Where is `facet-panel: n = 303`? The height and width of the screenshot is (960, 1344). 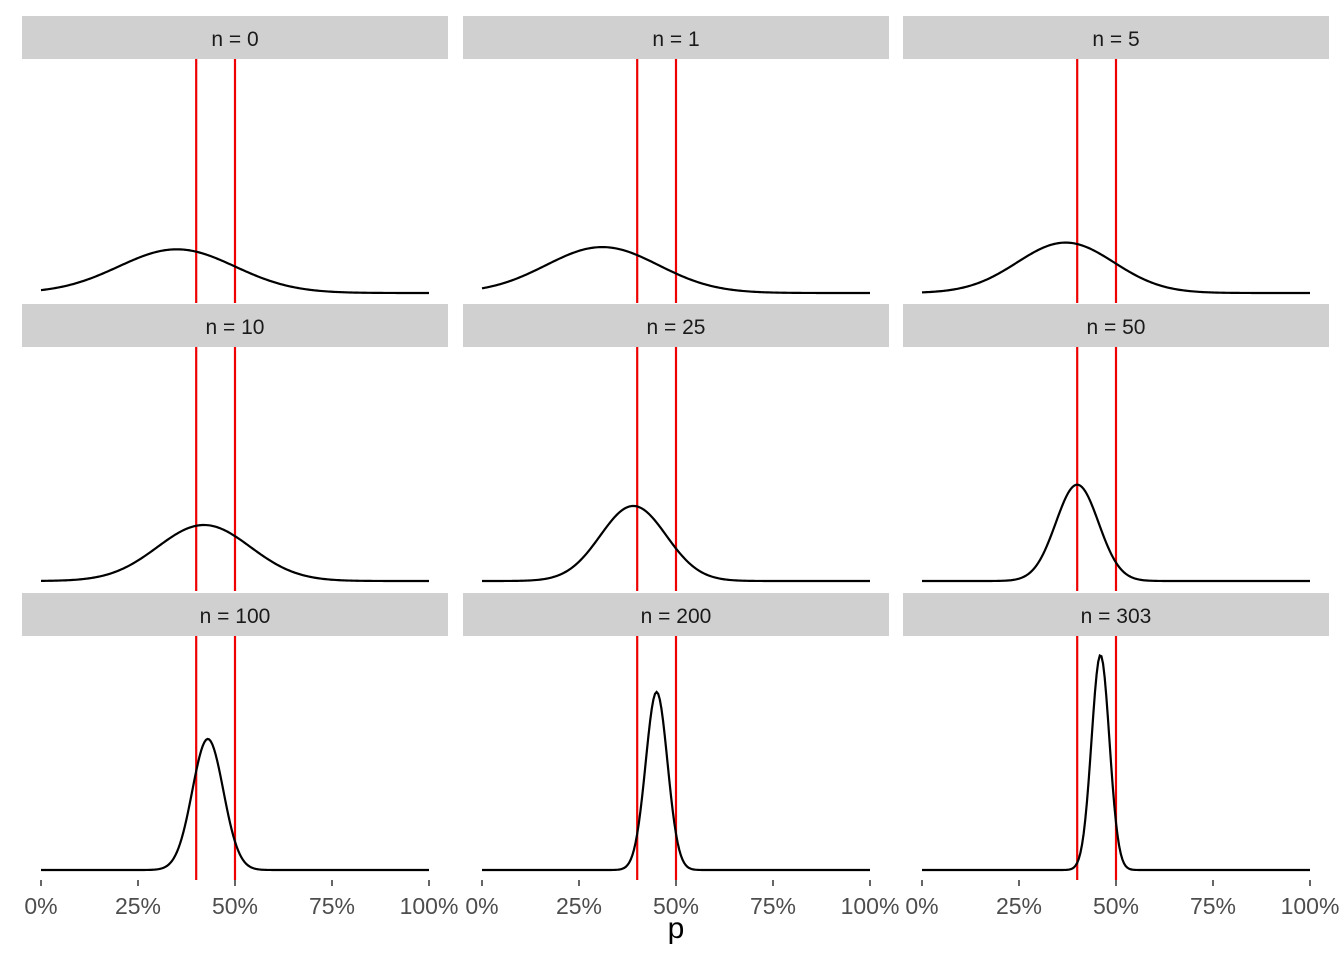
facet-panel: n = 303 is located at coordinates (1116, 736).